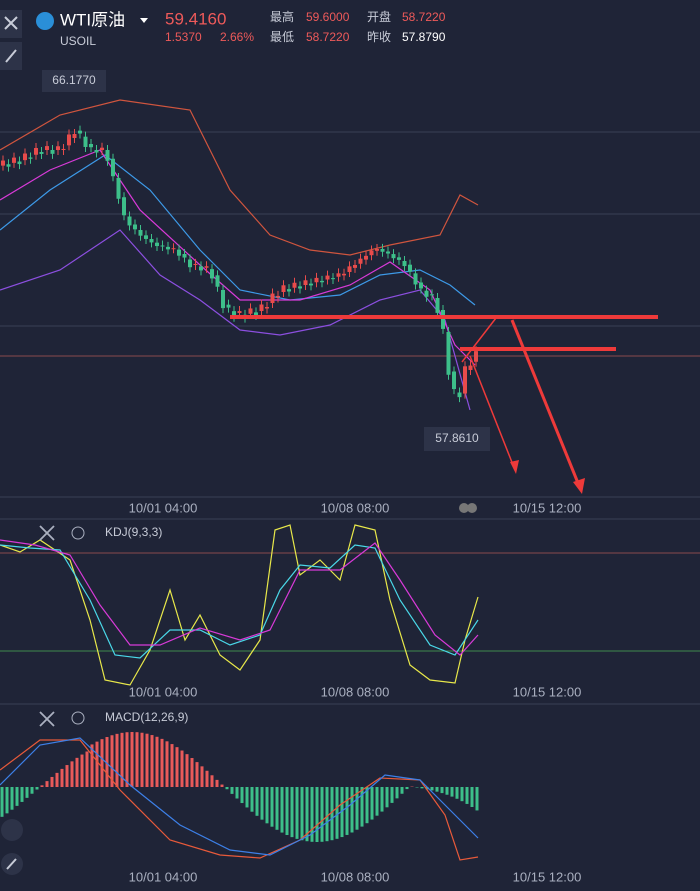 The height and width of the screenshot is (891, 700). What do you see at coordinates (11, 56) in the screenshot?
I see `expand-icon` at bounding box center [11, 56].